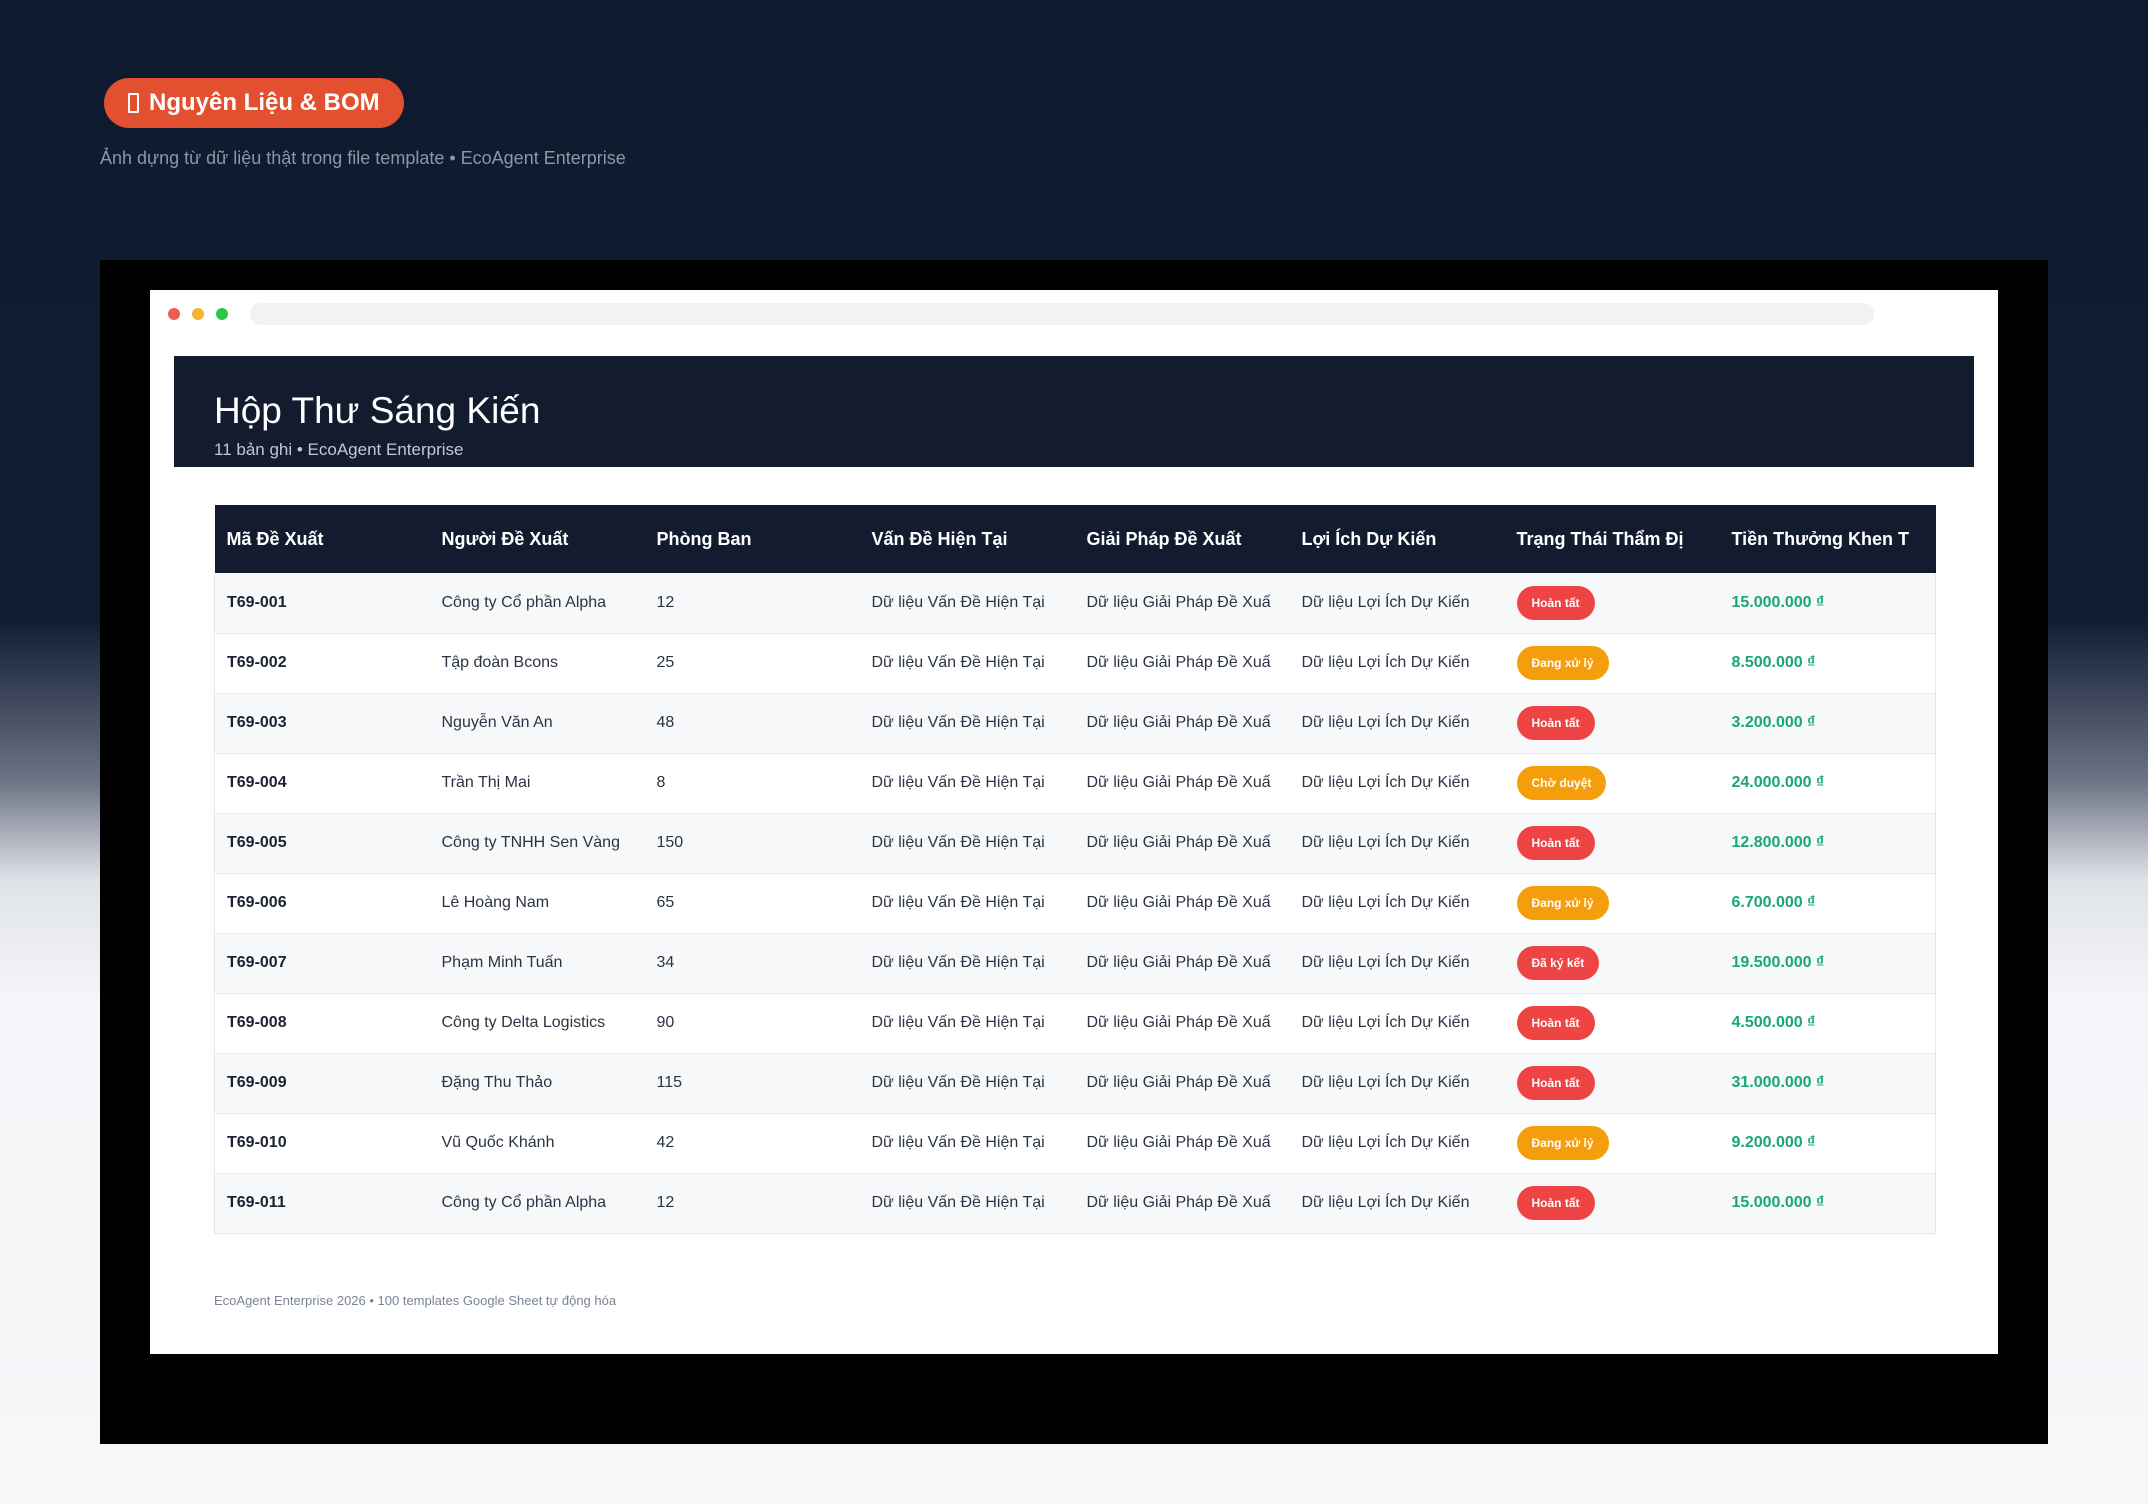 The height and width of the screenshot is (1504, 2148). What do you see at coordinates (222, 314) in the screenshot?
I see `maximize-window-button` at bounding box center [222, 314].